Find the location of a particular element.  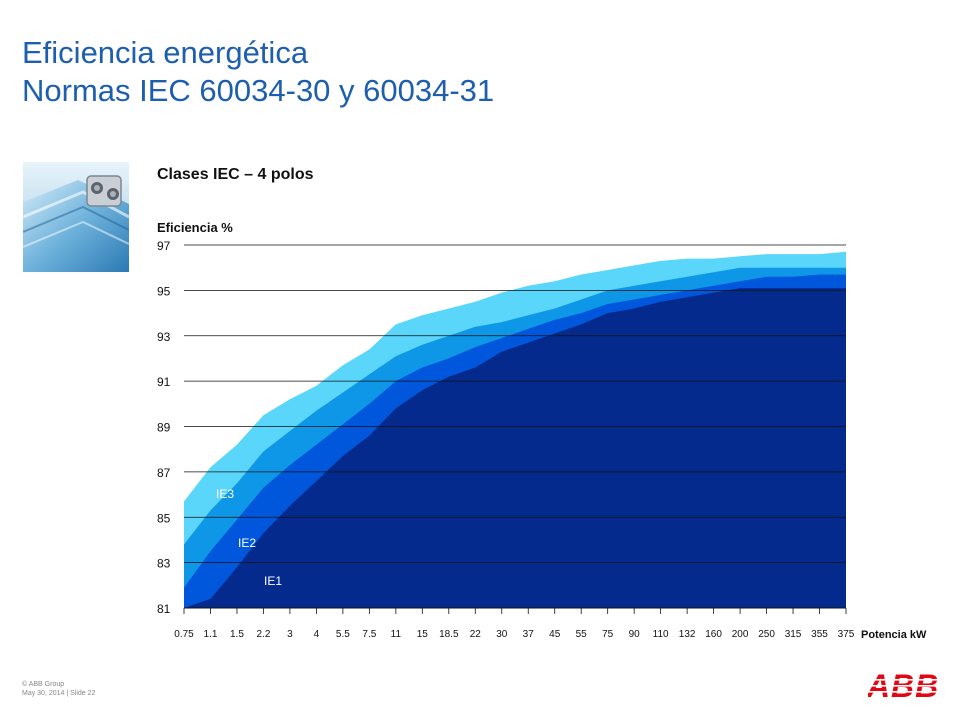

x-tick-label: 200 is located at coordinates (740, 634).